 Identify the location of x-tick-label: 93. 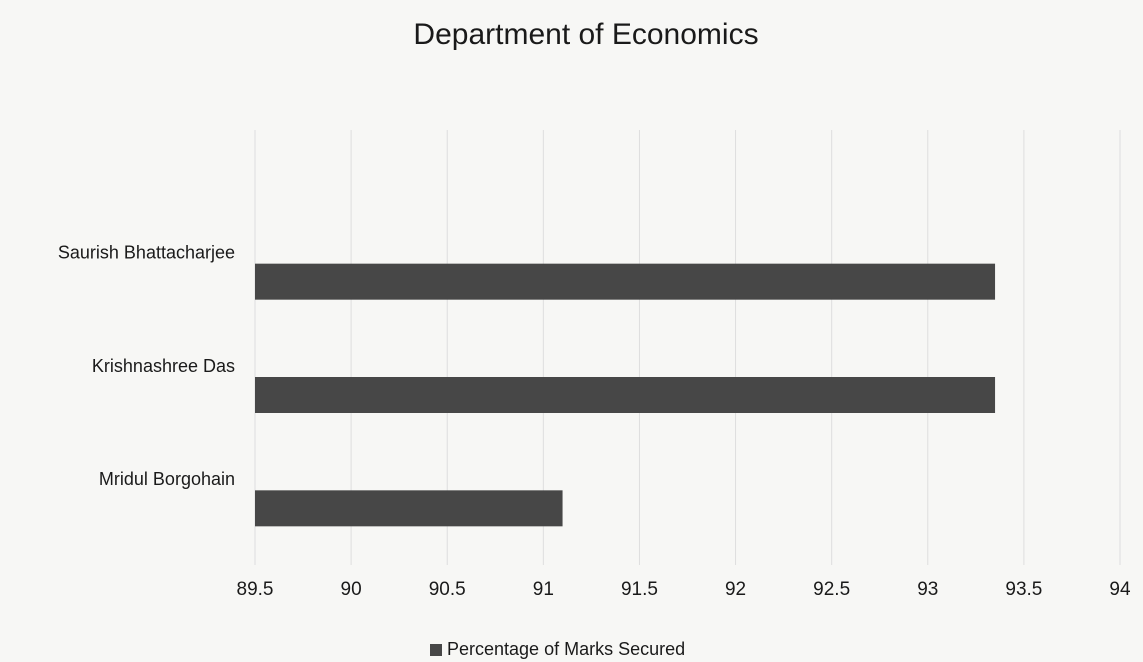
(927, 589).